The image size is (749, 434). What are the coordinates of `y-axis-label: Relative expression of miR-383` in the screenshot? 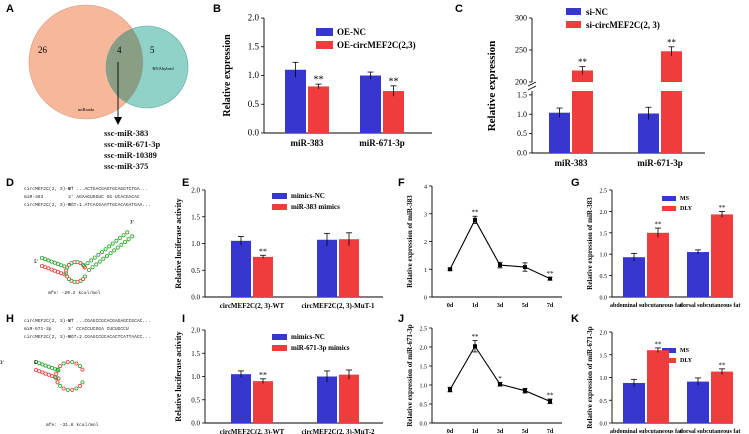 It's located at (590, 243).